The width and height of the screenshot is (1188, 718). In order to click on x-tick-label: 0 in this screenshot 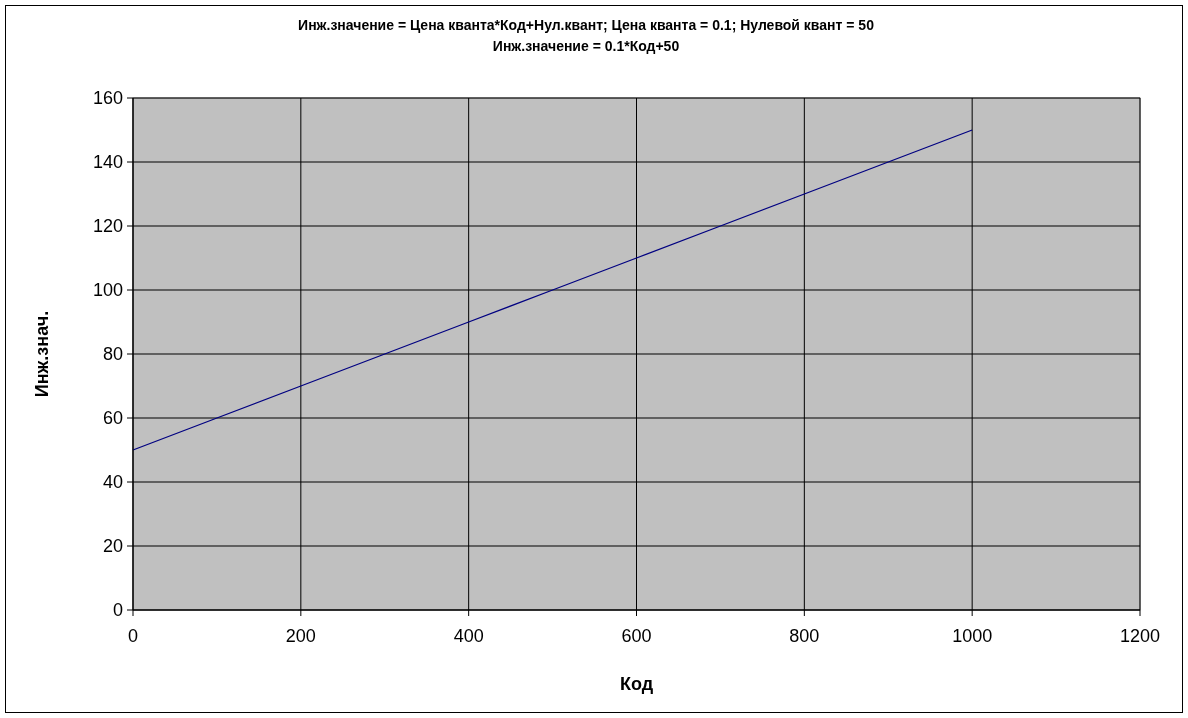, I will do `click(133, 636)`.